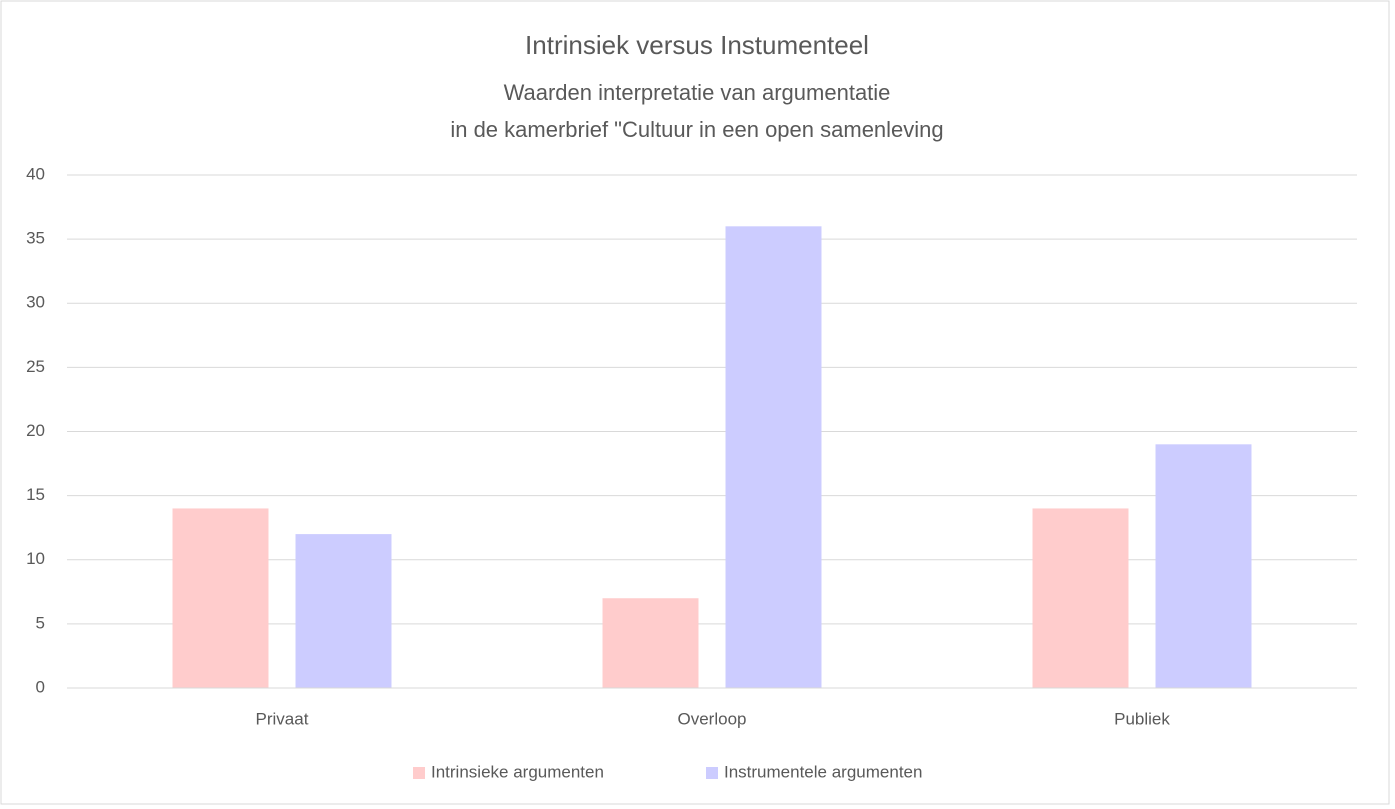 Image resolution: width=1395 pixels, height=809 pixels. What do you see at coordinates (282, 718) in the screenshot?
I see `x-tick-label: Privaat` at bounding box center [282, 718].